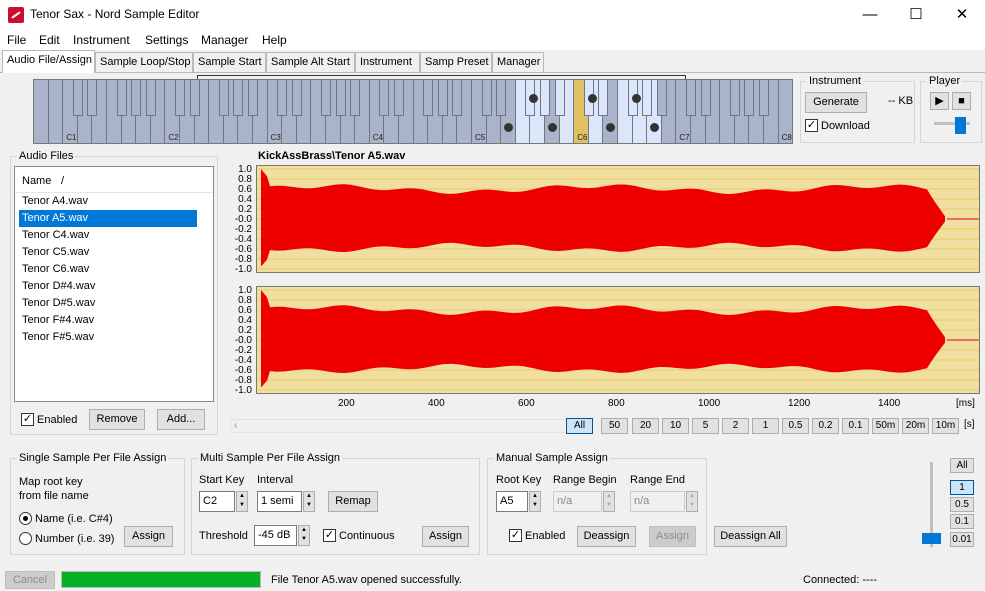  I want to click on vzoom-0.5-button: 0.5, so click(962, 504).